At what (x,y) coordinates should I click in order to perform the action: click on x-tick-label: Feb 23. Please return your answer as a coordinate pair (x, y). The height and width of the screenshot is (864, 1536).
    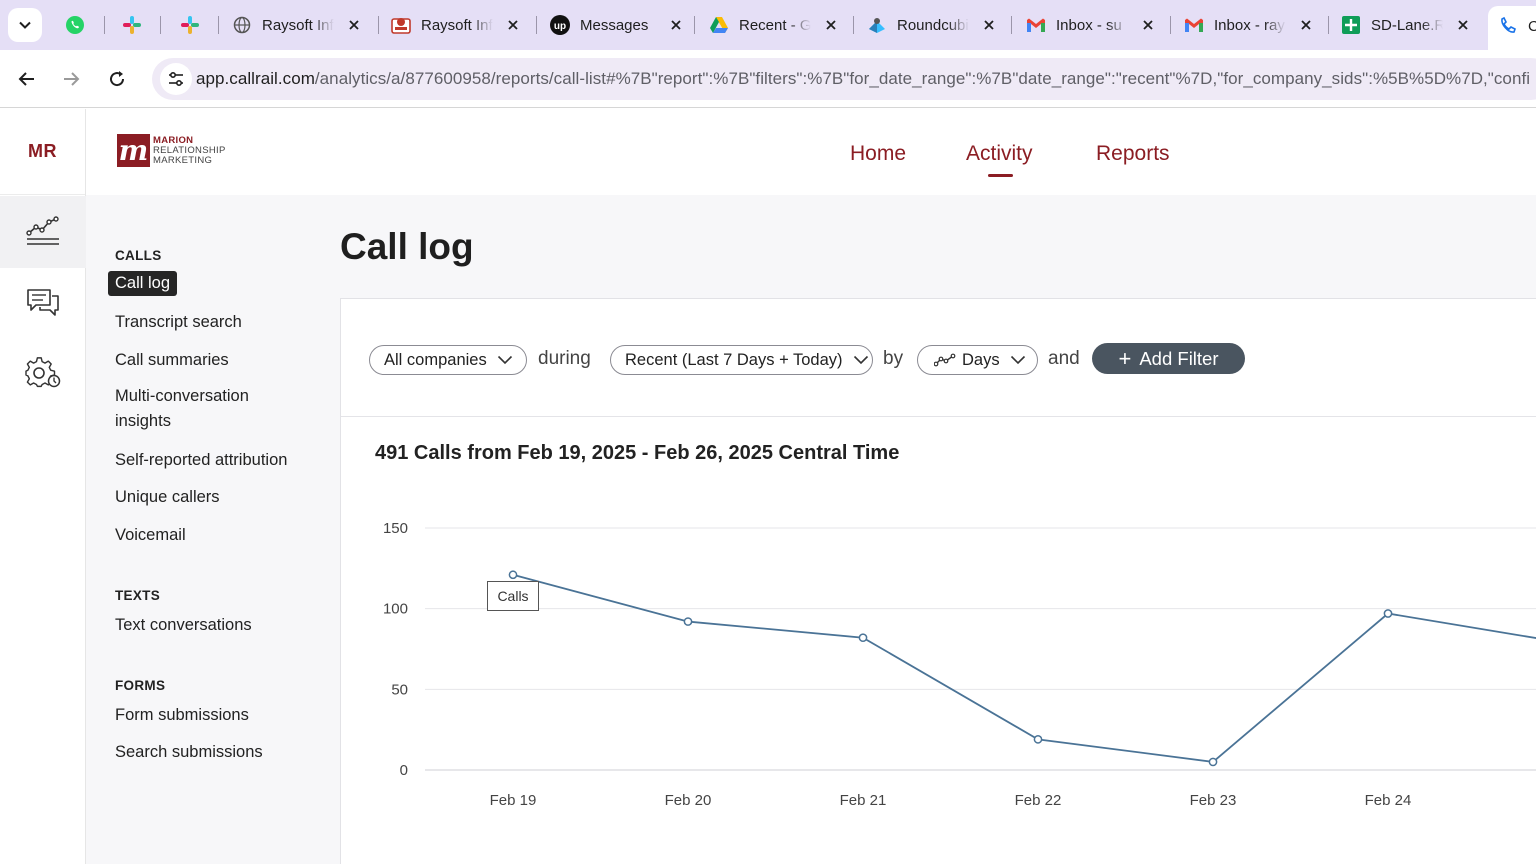
    Looking at the image, I should click on (1213, 800).